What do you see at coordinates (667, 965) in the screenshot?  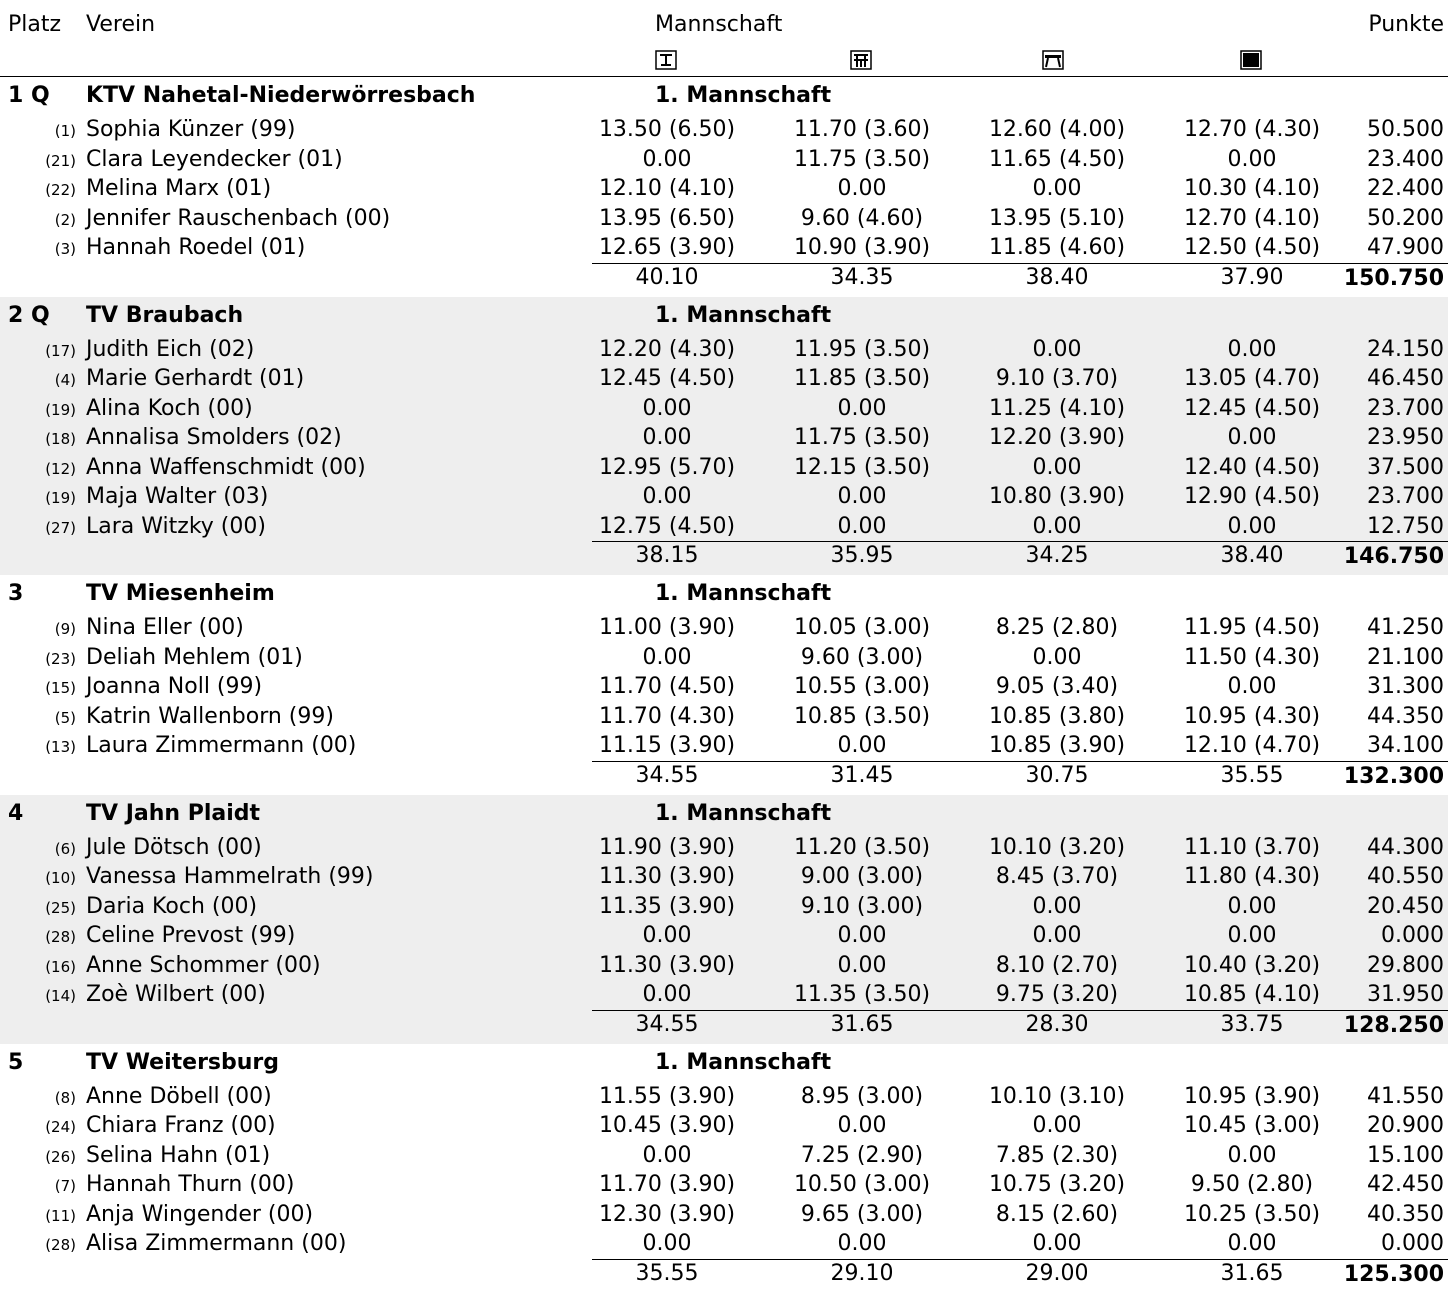 I see `apparatus-score: 11.30 (3.90)` at bounding box center [667, 965].